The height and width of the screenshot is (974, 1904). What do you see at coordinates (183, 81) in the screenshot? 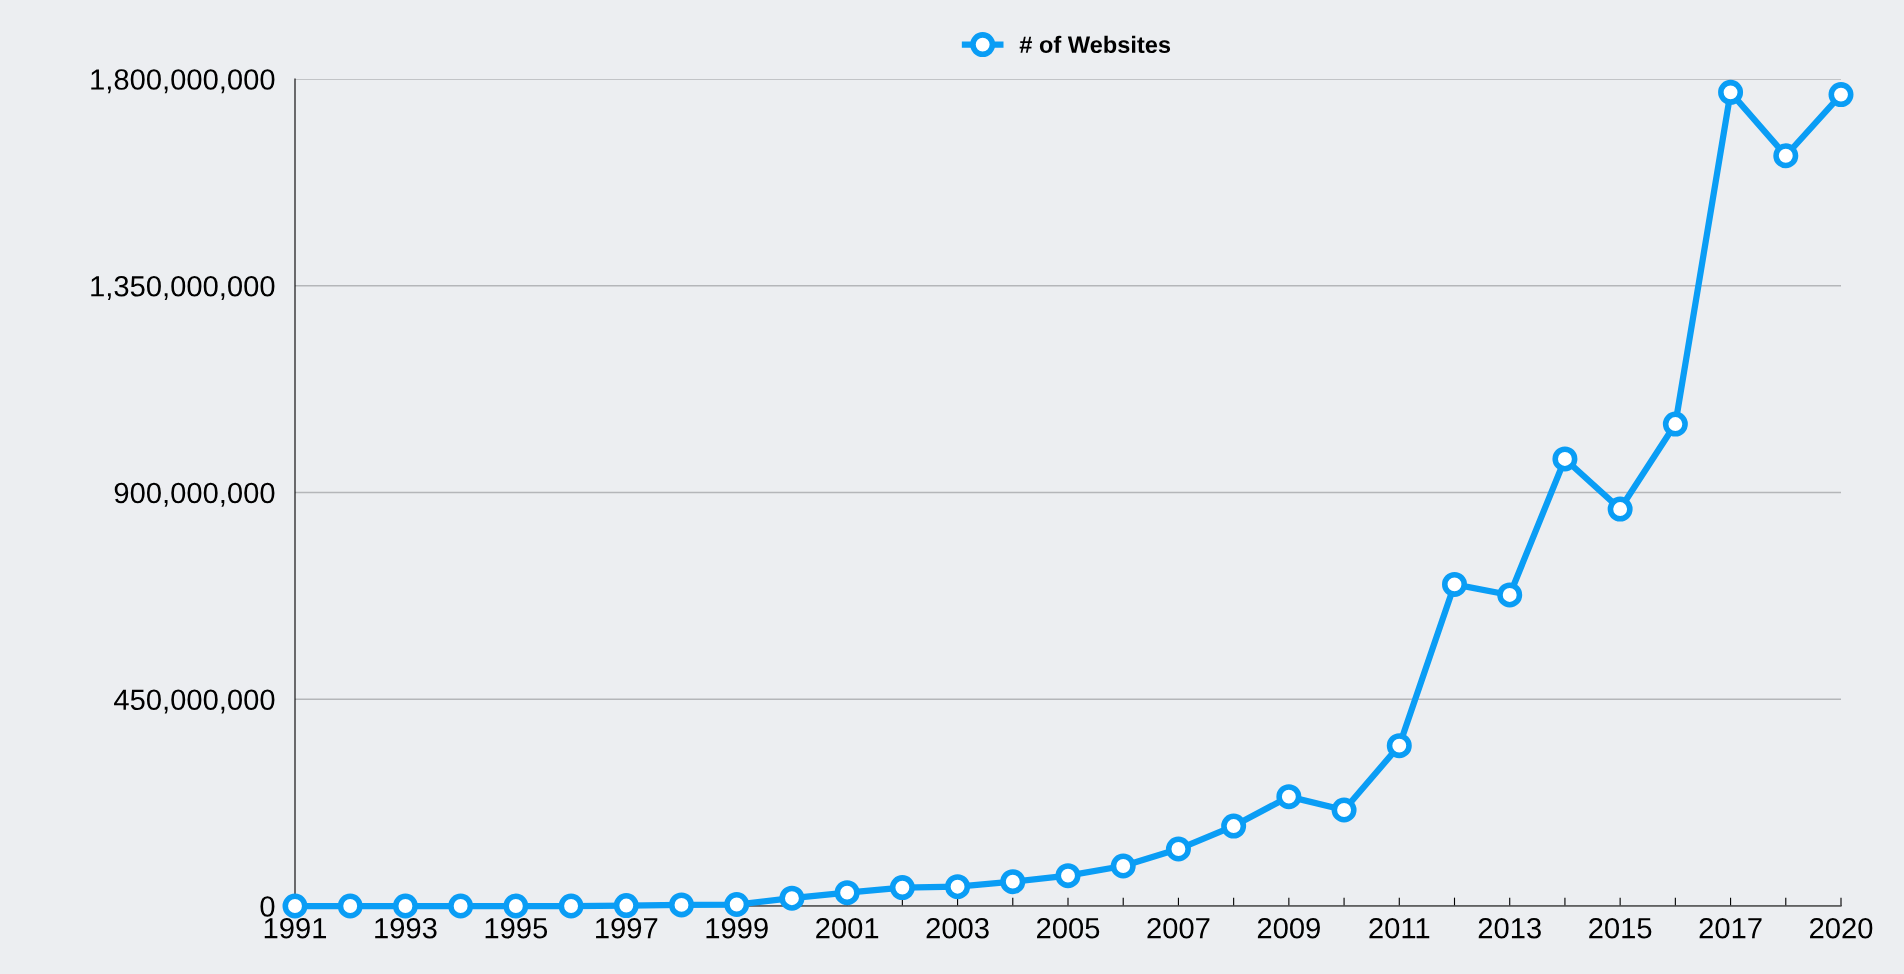
I see `y-tick-label: 1,800,000,000` at bounding box center [183, 81].